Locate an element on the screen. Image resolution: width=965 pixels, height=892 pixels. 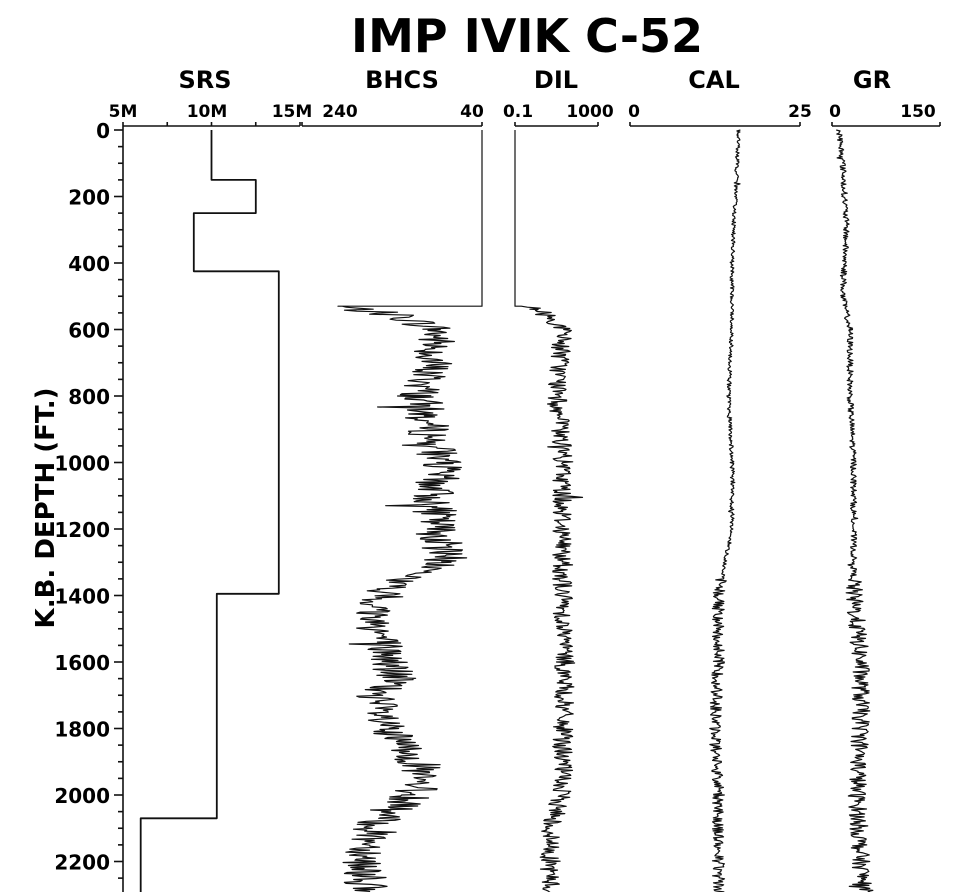
depth-tick-label: 0 is located at coordinates (103, 131).